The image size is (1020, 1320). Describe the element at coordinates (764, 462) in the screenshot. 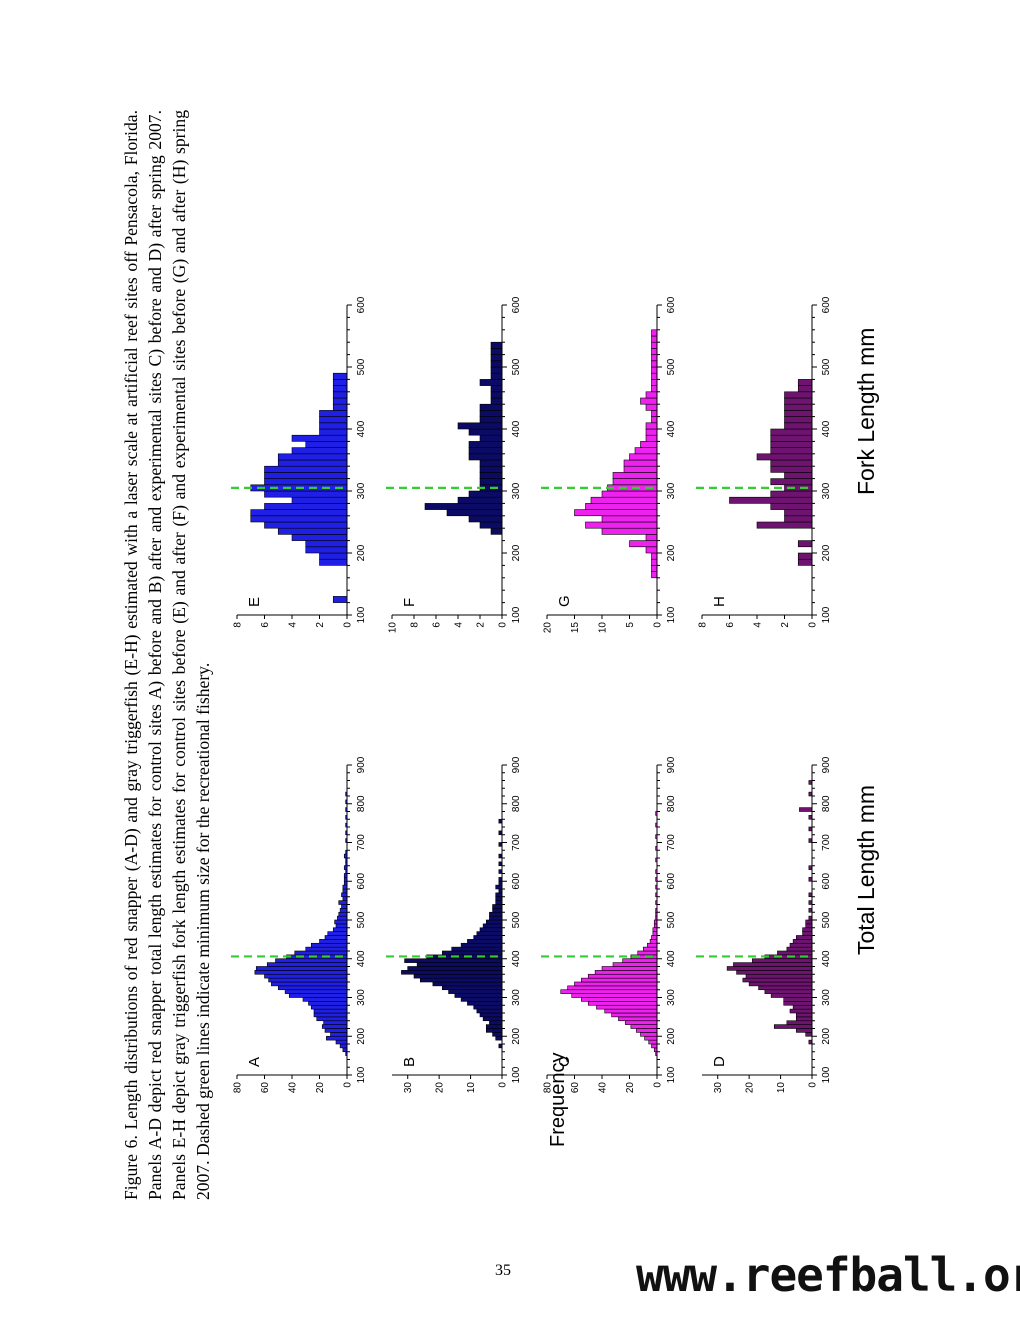

I see `panel-h: 0 2 4 6 8 100 200 300 400 500 600 H` at that location.